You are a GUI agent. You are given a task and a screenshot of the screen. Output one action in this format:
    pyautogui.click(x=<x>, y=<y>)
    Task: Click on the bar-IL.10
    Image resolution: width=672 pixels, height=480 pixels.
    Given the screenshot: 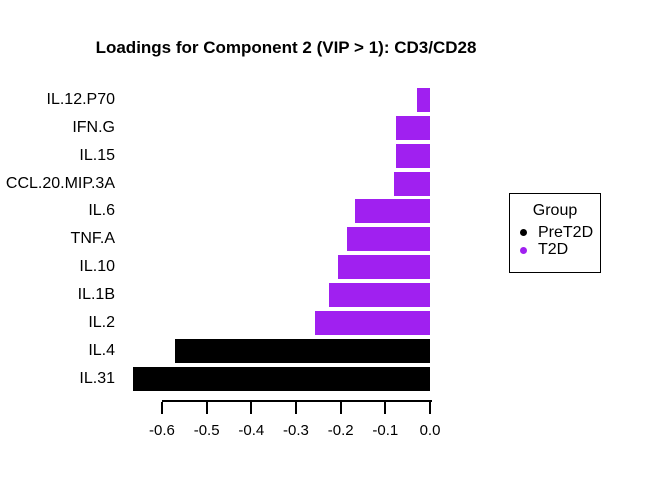 What is the action you would take?
    pyautogui.click(x=384, y=267)
    